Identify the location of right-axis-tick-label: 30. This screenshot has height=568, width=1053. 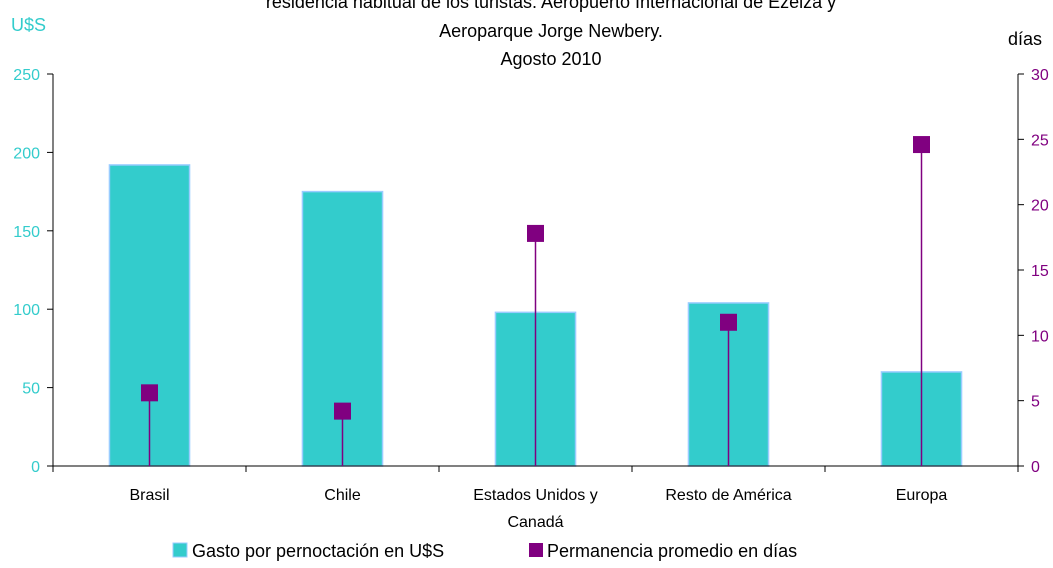
(1040, 75).